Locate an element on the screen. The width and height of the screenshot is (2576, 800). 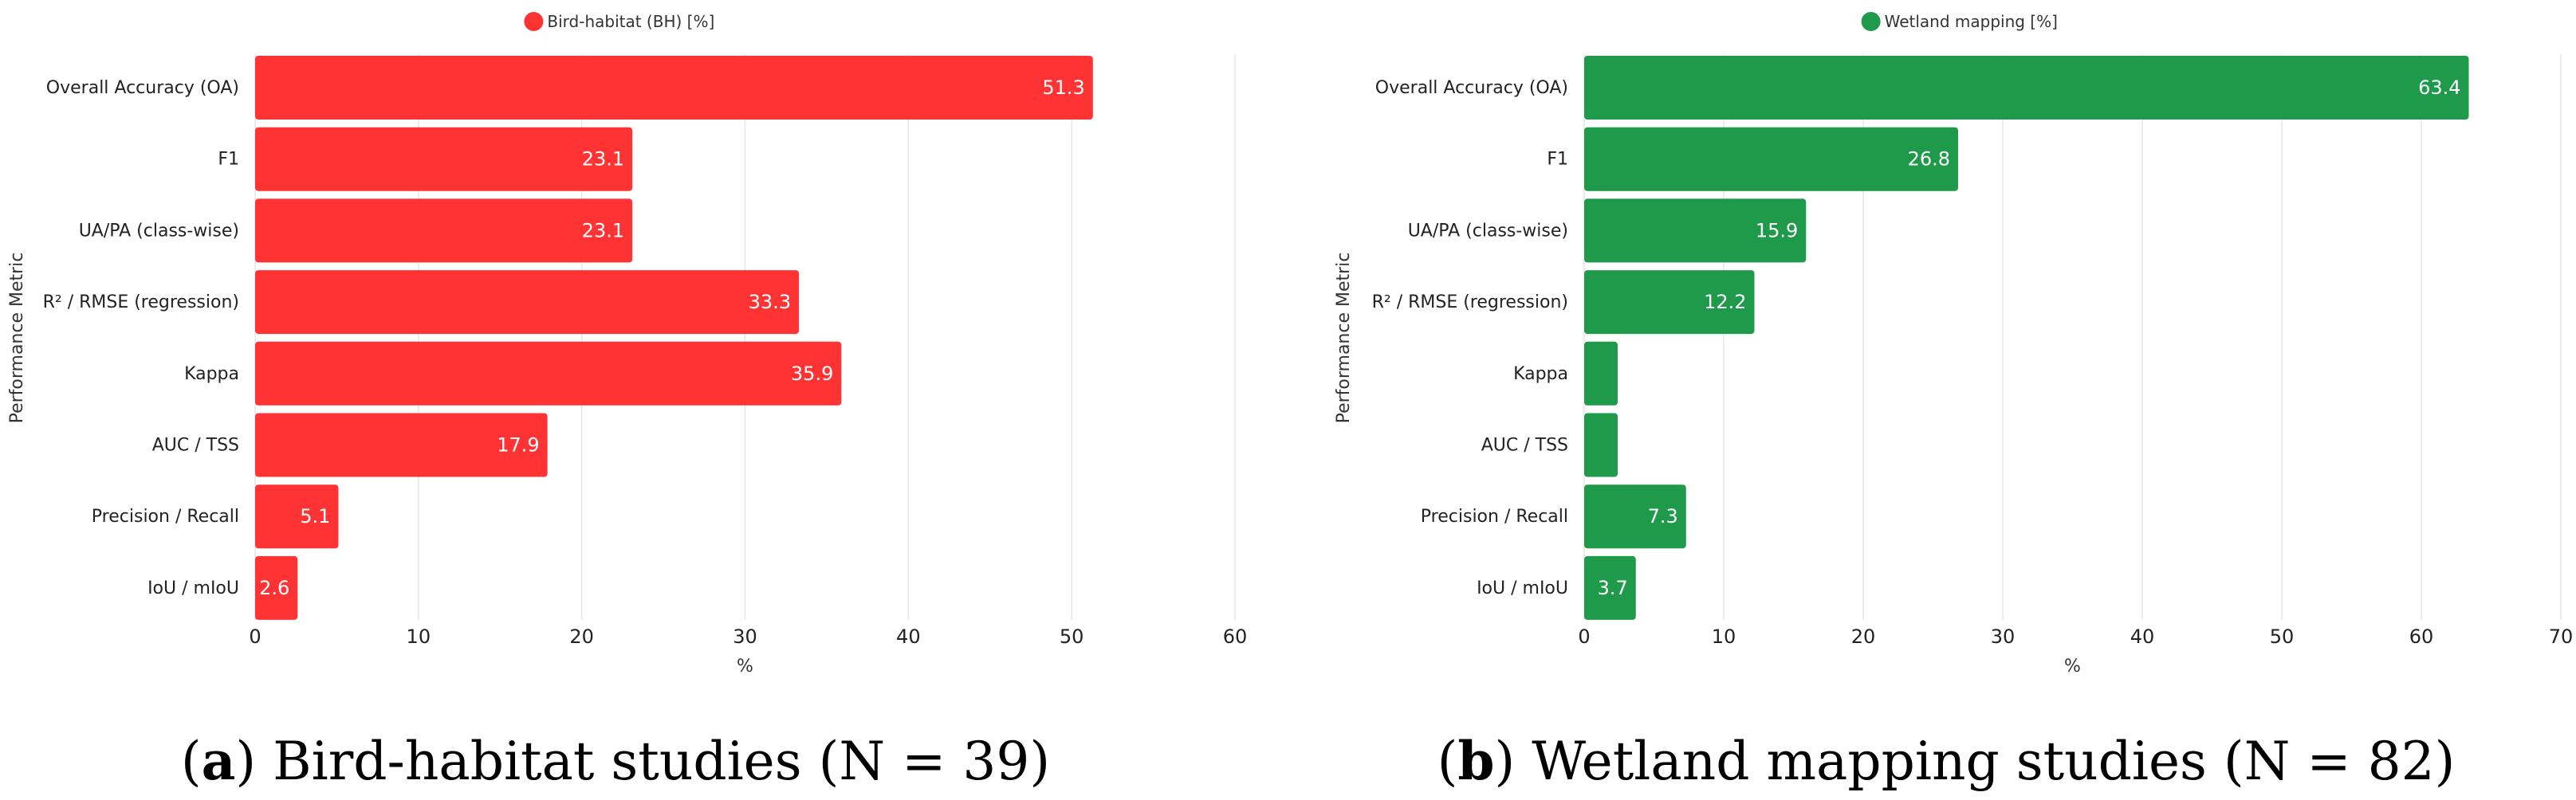
legend-label: Wetland mapping [%] is located at coordinates (1971, 21).